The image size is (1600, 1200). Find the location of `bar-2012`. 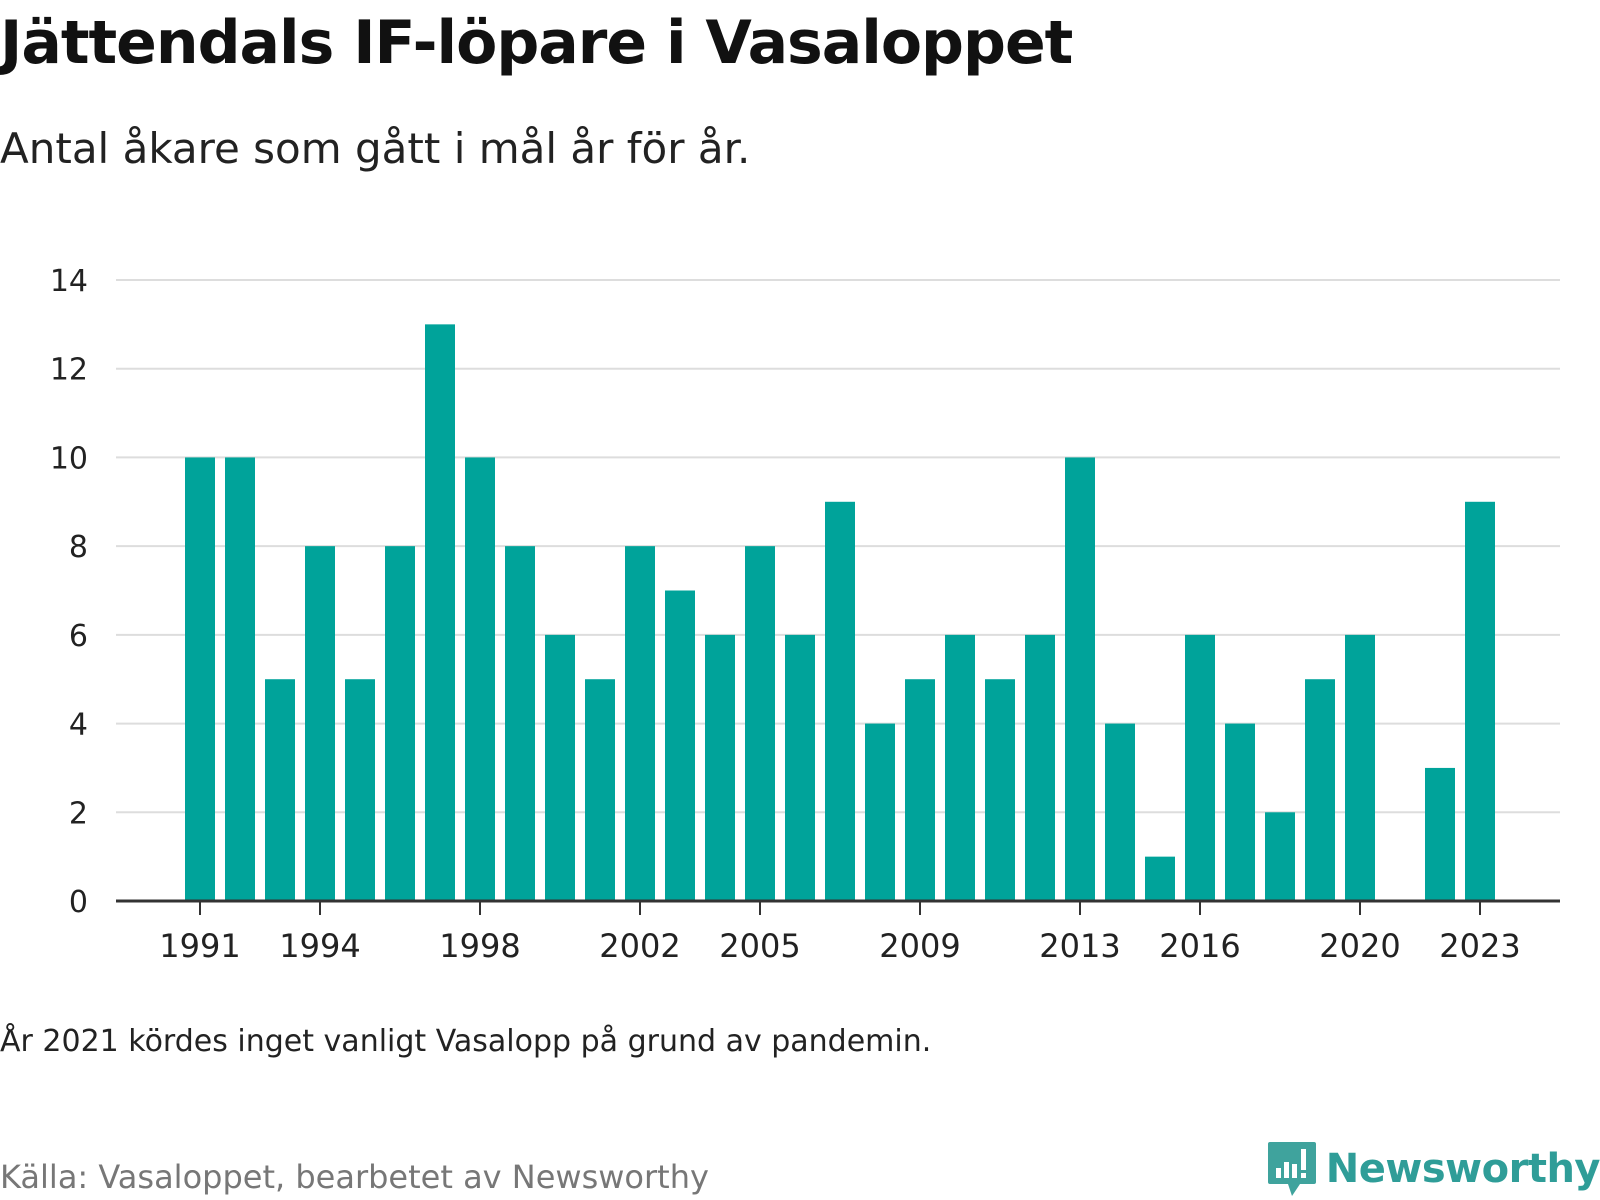

bar-2012 is located at coordinates (1040, 767).